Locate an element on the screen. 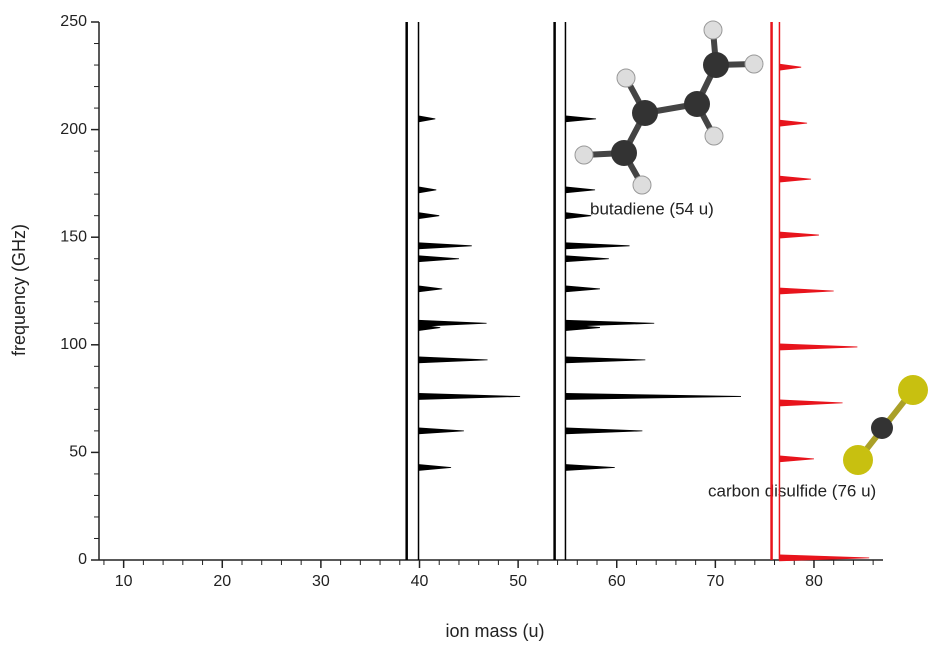  y-tick-label: 0 is located at coordinates (82, 559).